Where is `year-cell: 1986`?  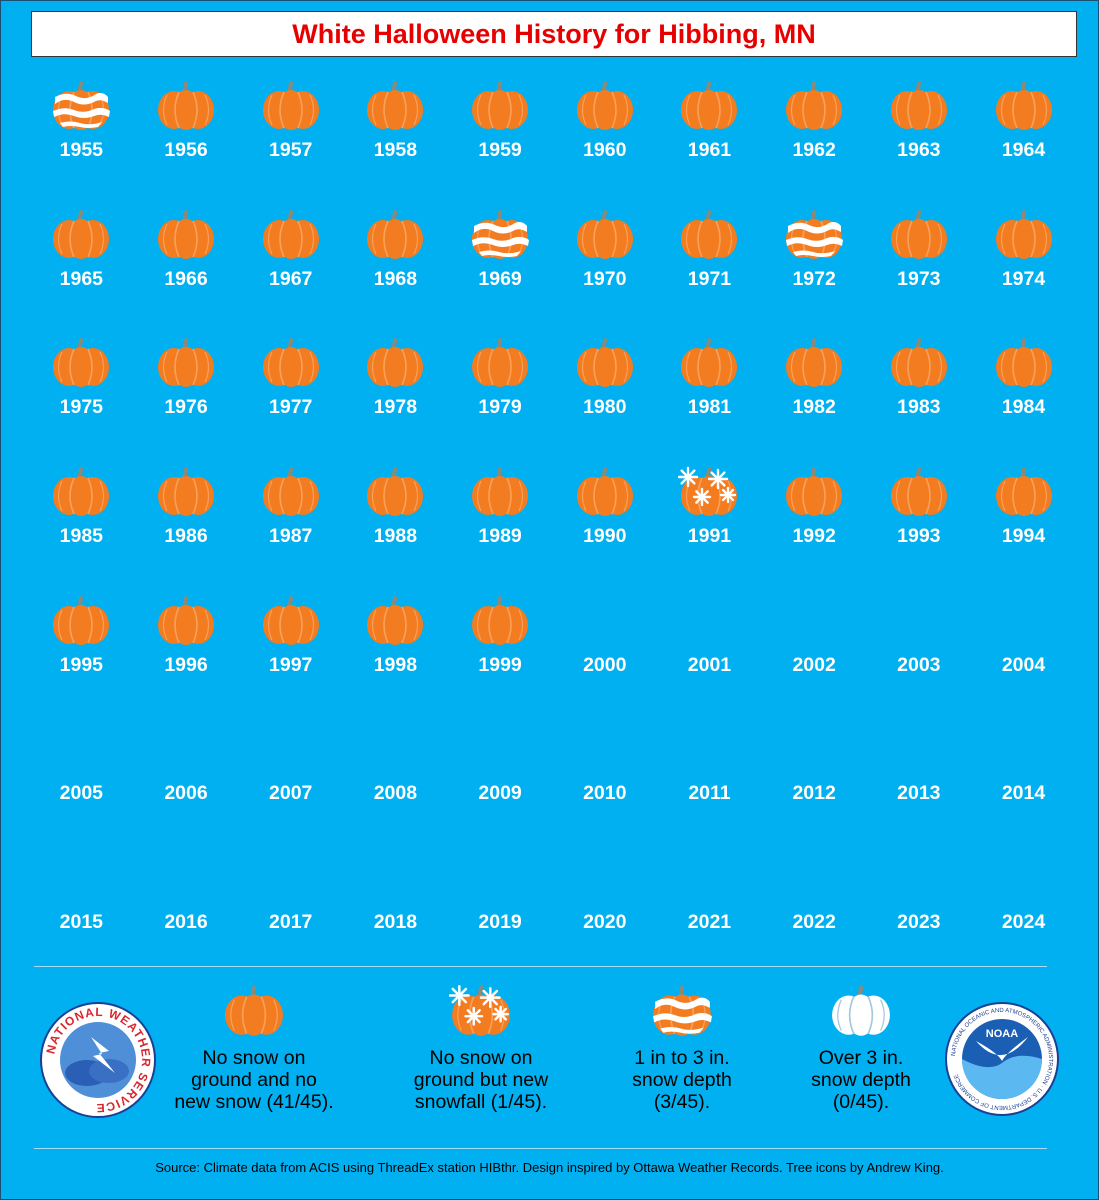 year-cell: 1986 is located at coordinates (186, 529).